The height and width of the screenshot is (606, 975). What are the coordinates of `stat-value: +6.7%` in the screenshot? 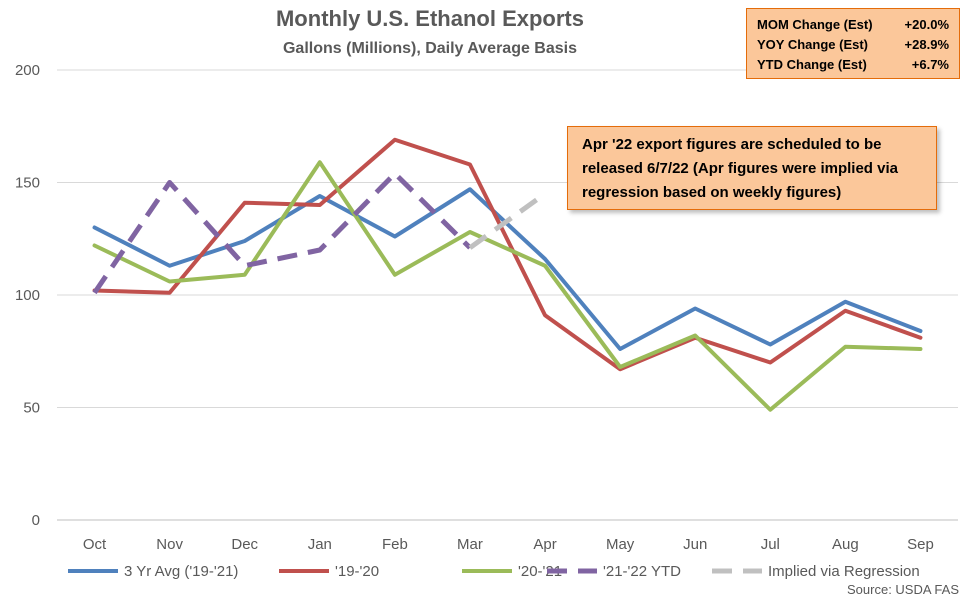 It's located at (930, 64).